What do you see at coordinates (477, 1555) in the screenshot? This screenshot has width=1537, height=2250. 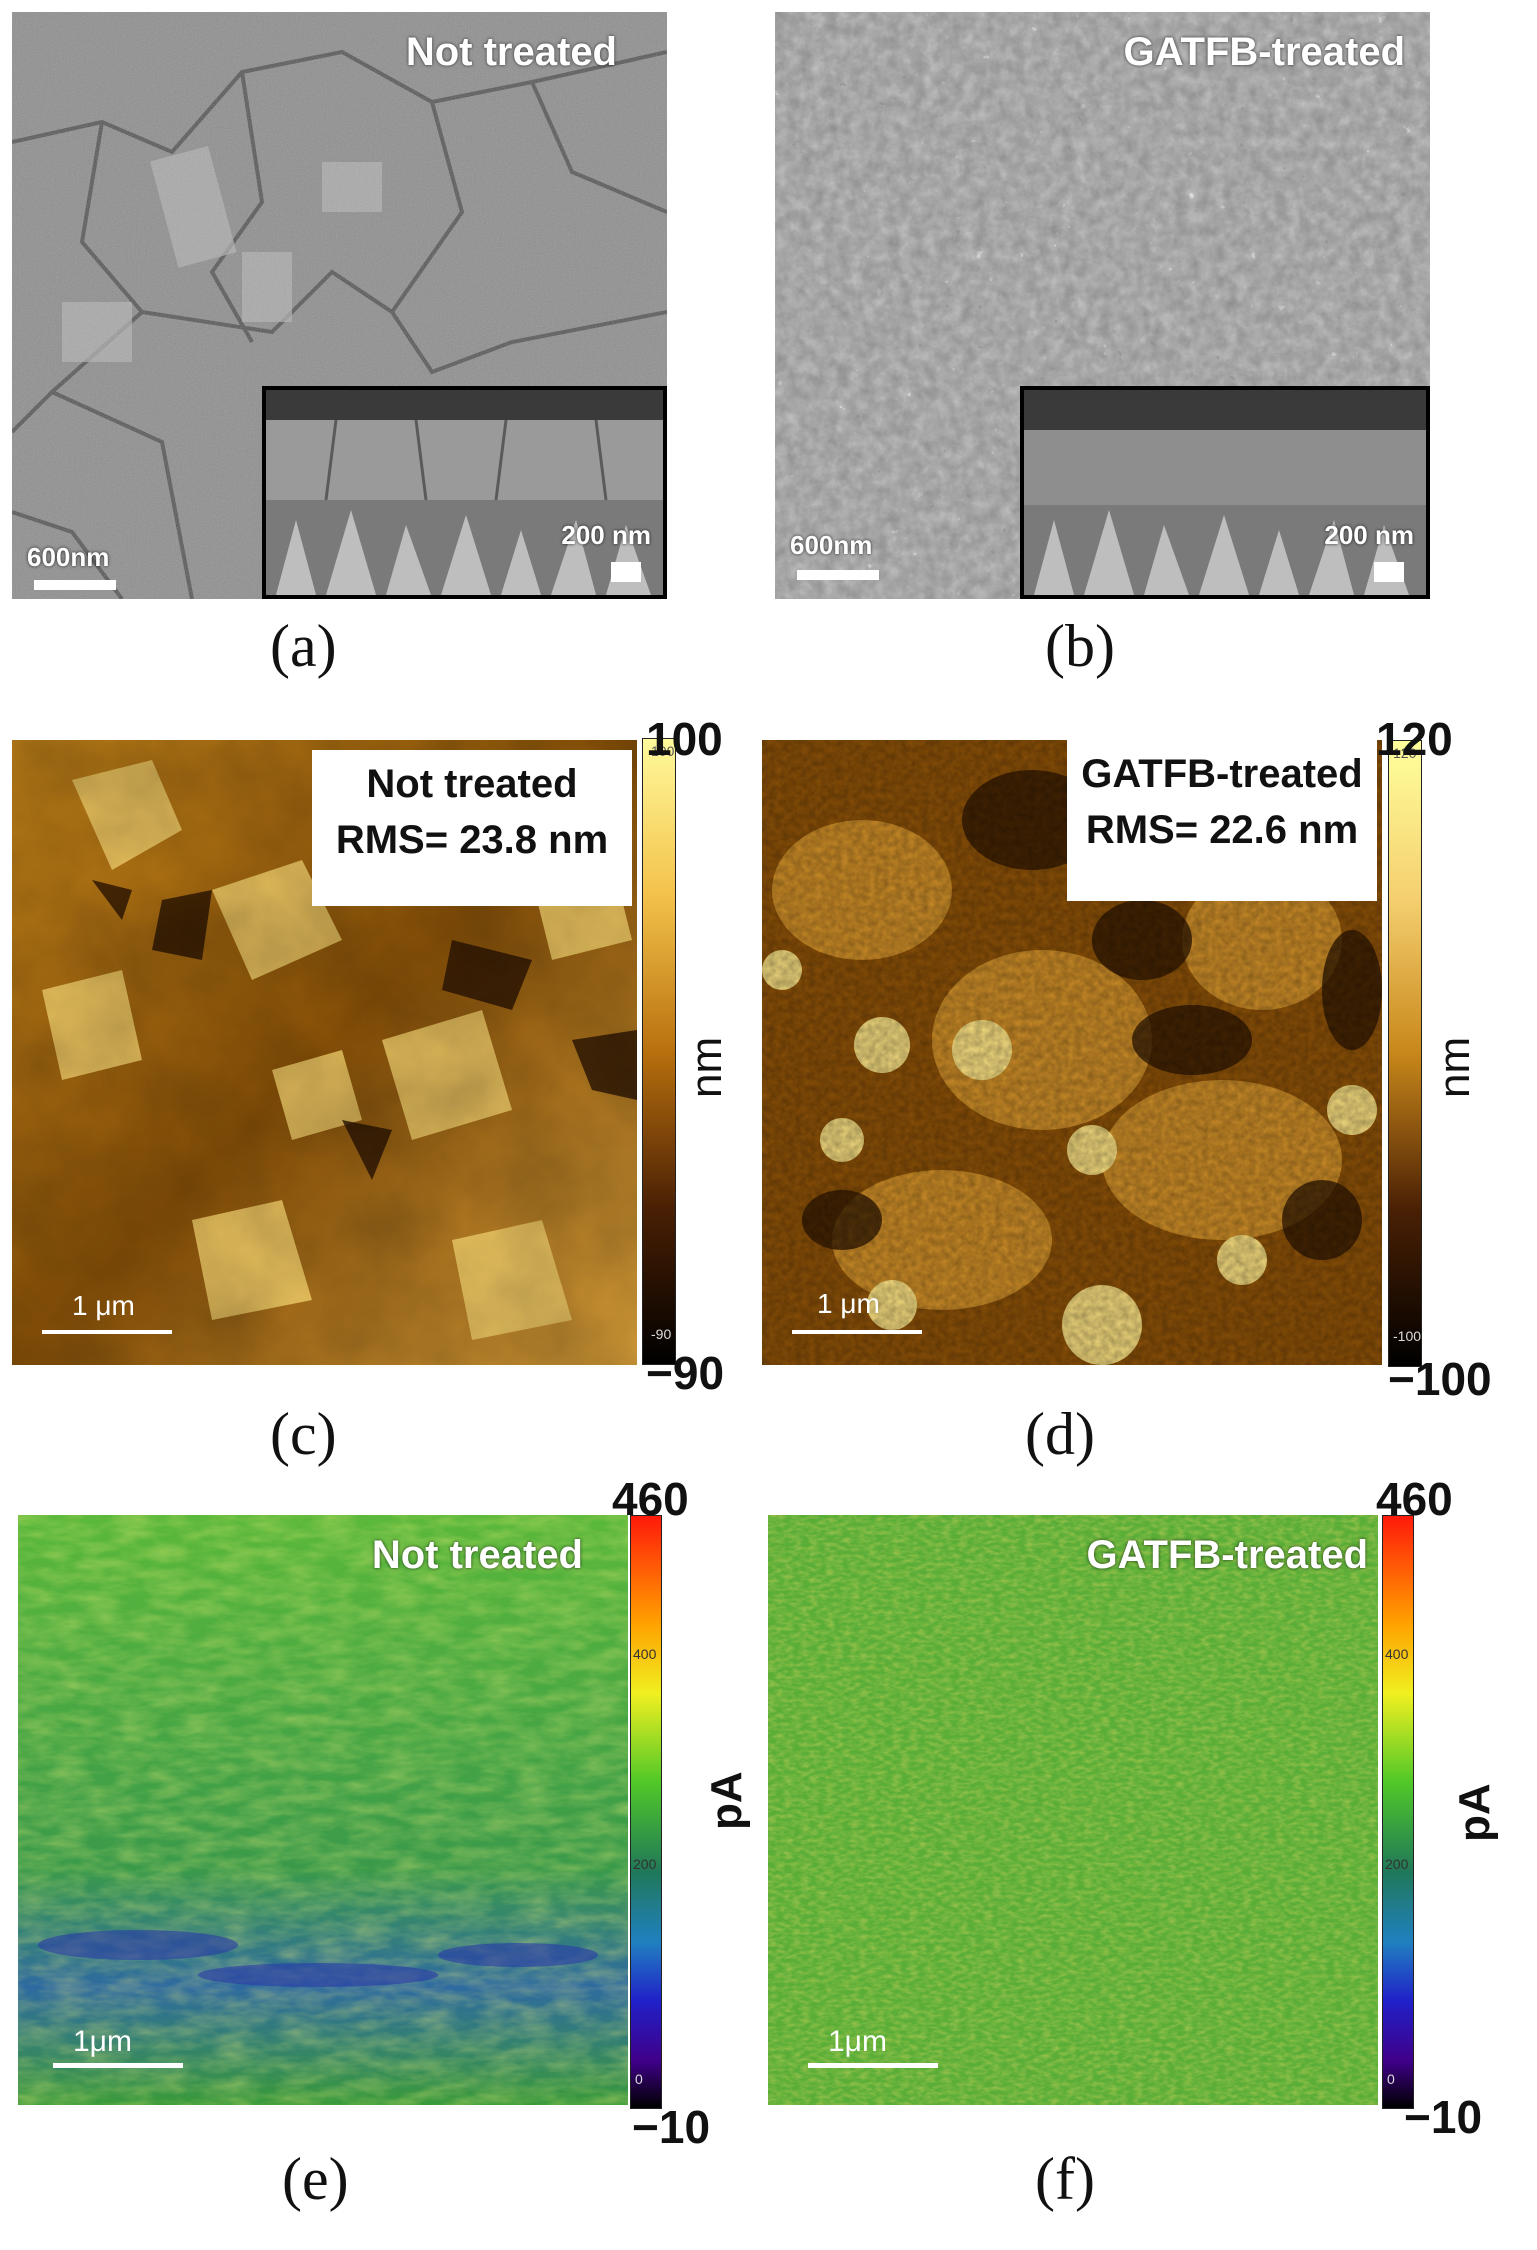 I see `cafm-label-e: Not treated` at bounding box center [477, 1555].